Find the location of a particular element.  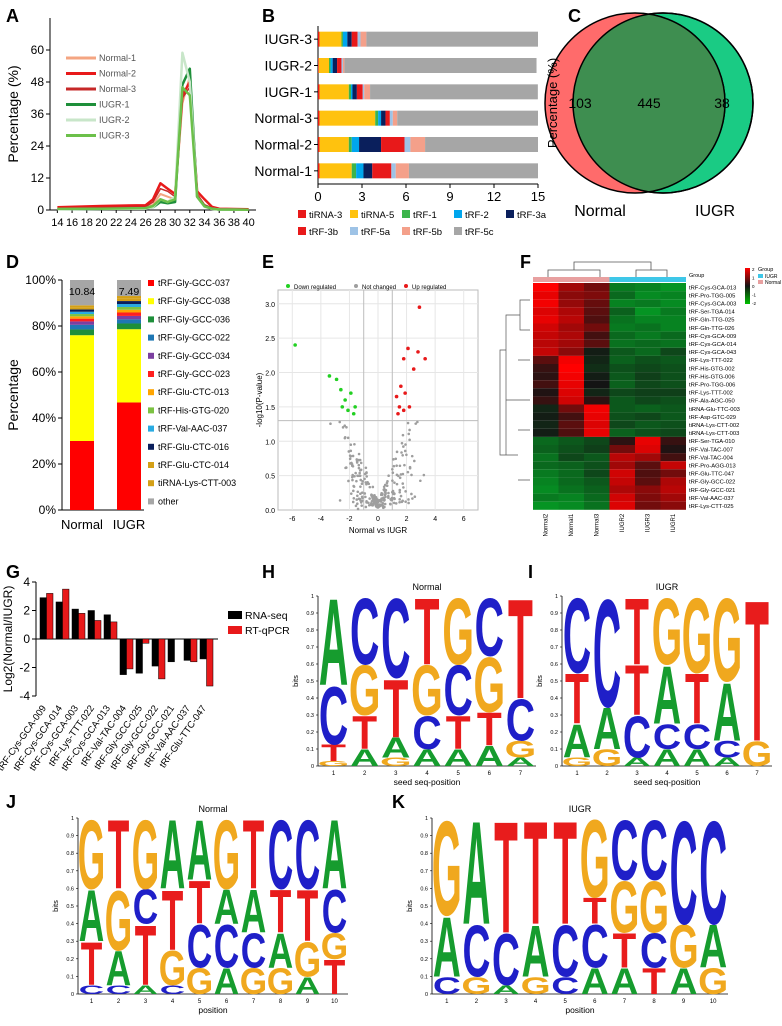

g-legend-label: RT-qPCR is located at coordinates (267, 631).